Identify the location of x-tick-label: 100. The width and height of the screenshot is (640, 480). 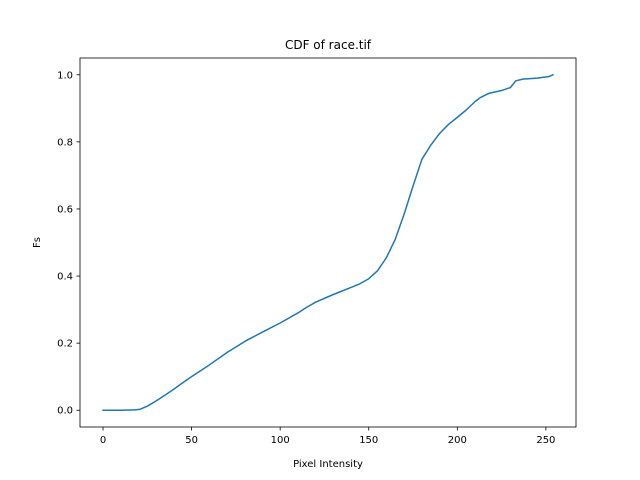
(280, 440).